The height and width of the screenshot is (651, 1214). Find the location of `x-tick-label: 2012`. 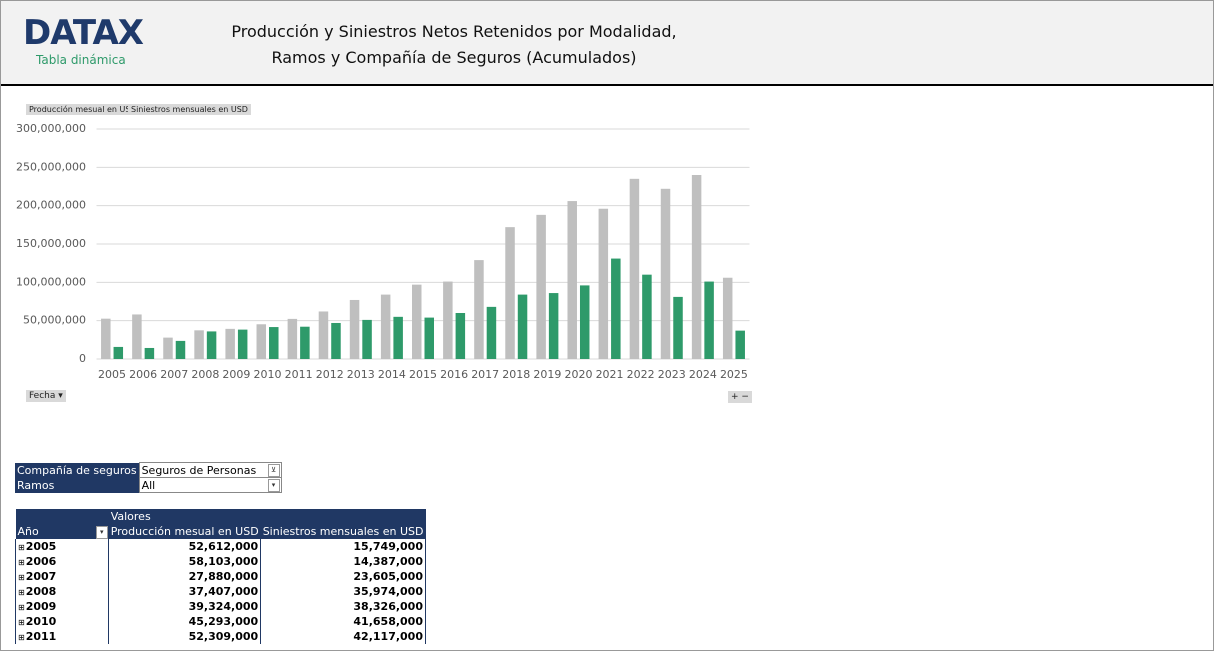

x-tick-label: 2012 is located at coordinates (330, 374).